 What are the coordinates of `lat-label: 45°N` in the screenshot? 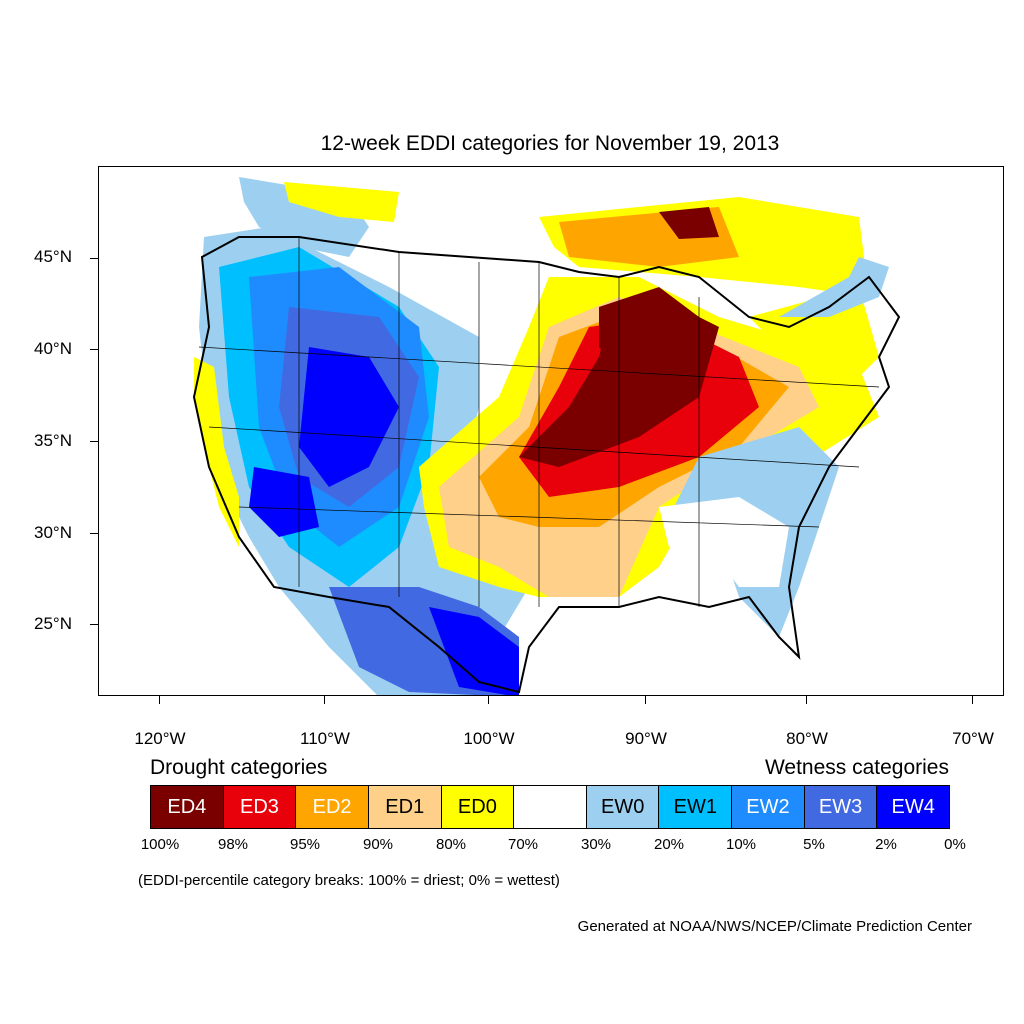 It's located at (53, 256).